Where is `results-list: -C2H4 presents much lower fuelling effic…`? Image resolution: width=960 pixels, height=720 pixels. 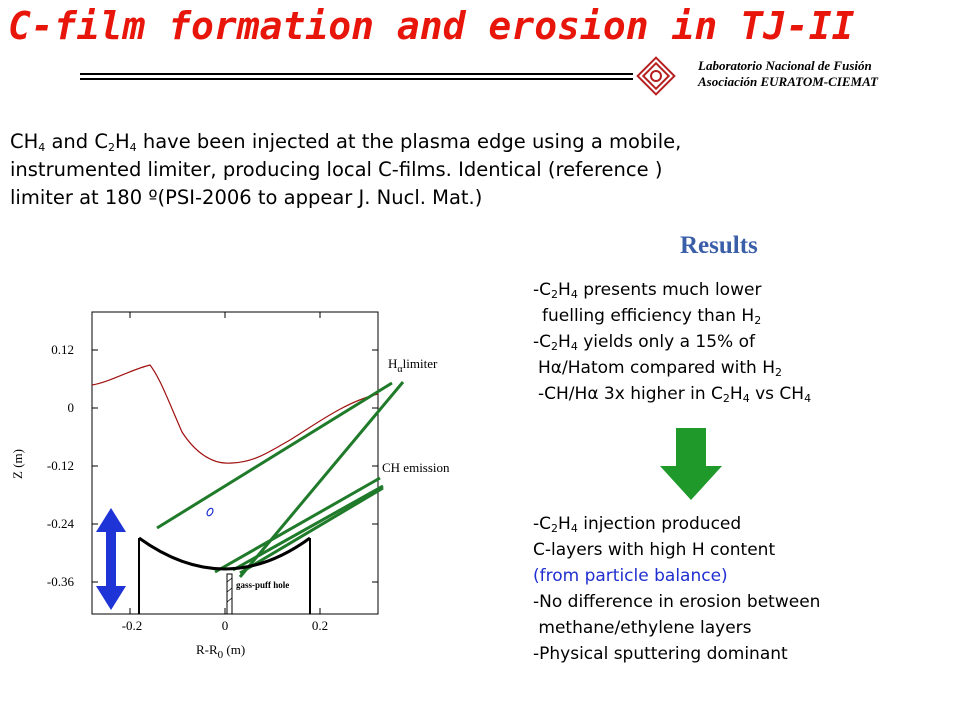
results-list: -C2H4 presents much lower fuelling effic… is located at coordinates (672, 342).